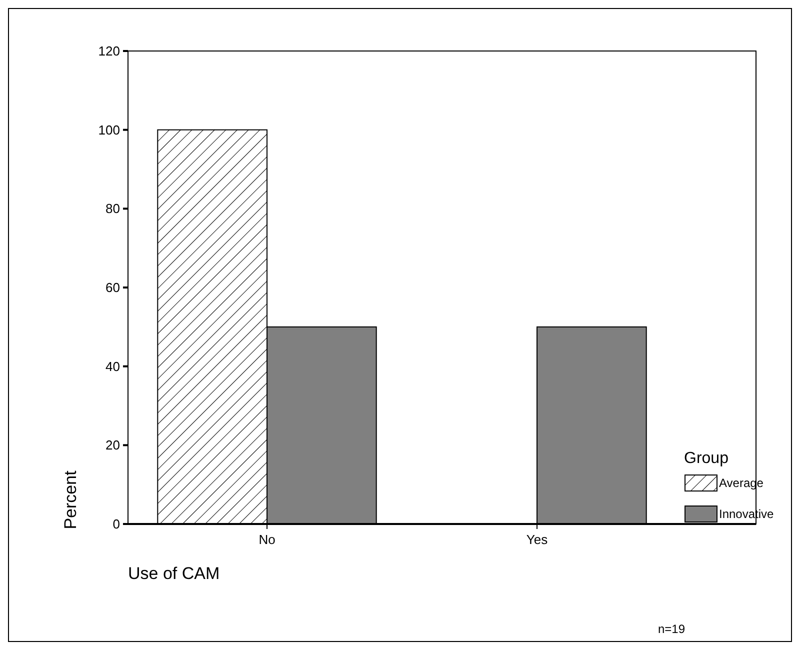  What do you see at coordinates (116, 524) in the screenshot?
I see `y-tick-label: 0` at bounding box center [116, 524].